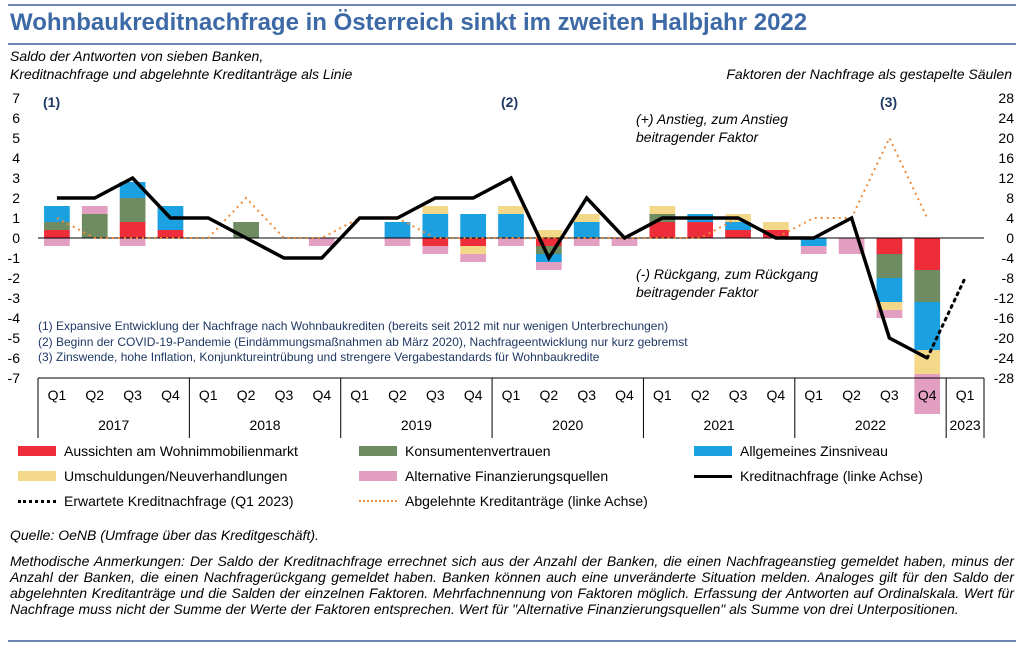 This screenshot has height=652, width=1024. I want to click on legend-item: Umschuldungen/Neuverhandlungen, so click(152, 476).